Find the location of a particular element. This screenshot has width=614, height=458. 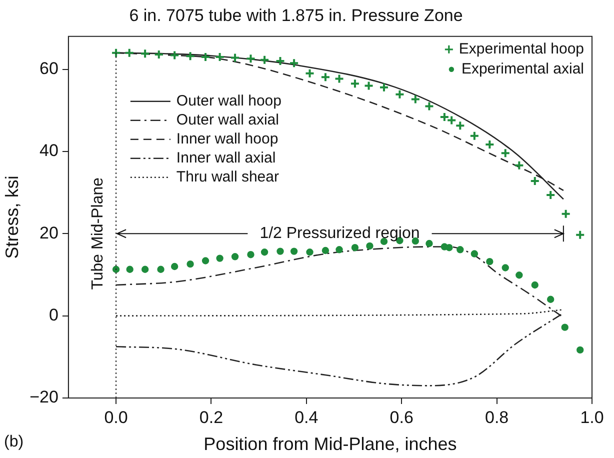

x-tick-label: 0.8 is located at coordinates (496, 417).